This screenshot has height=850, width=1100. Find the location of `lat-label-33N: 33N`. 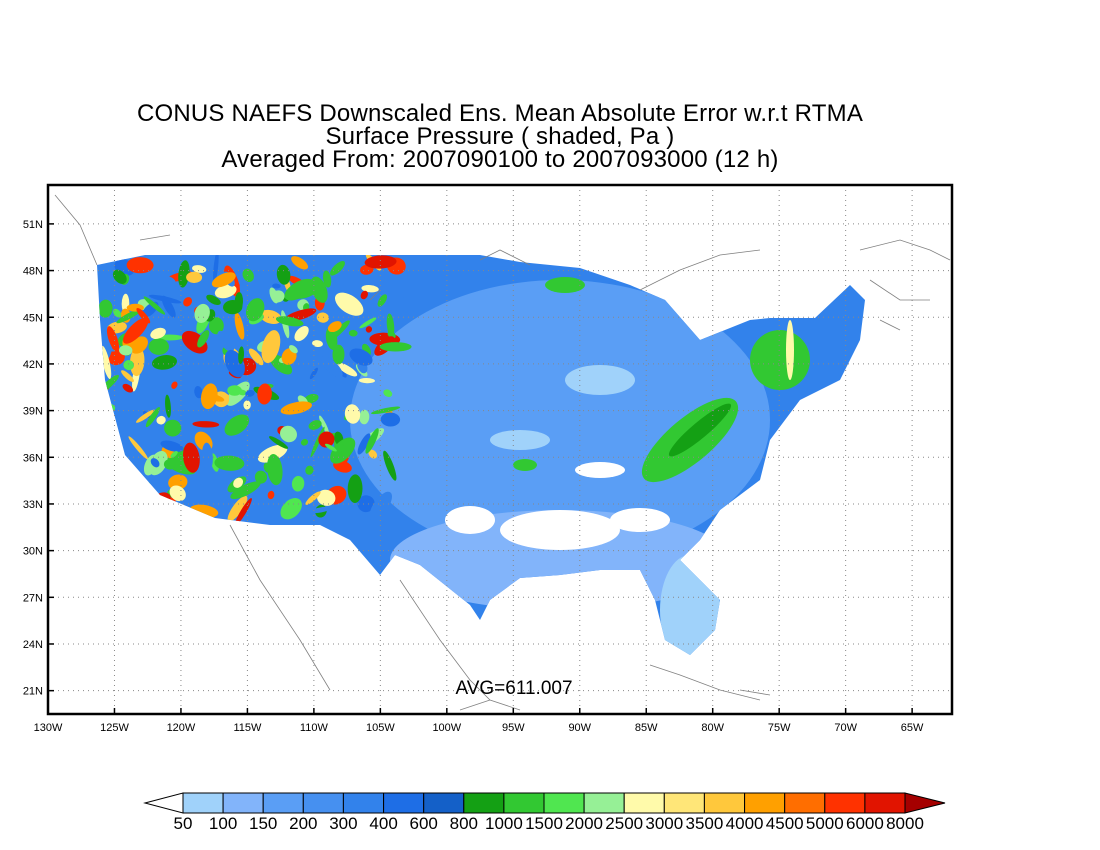

lat-label-33N: 33N is located at coordinates (33, 505).